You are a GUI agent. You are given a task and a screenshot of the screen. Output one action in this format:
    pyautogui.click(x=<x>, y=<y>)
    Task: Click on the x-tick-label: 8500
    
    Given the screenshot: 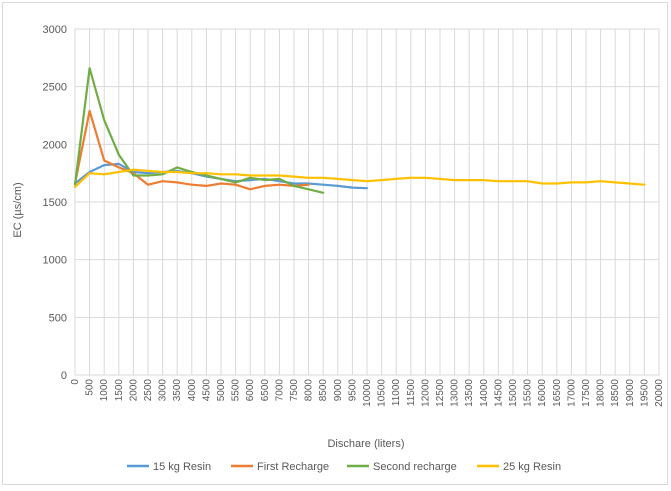 What is the action you would take?
    pyautogui.click(x=323, y=390)
    